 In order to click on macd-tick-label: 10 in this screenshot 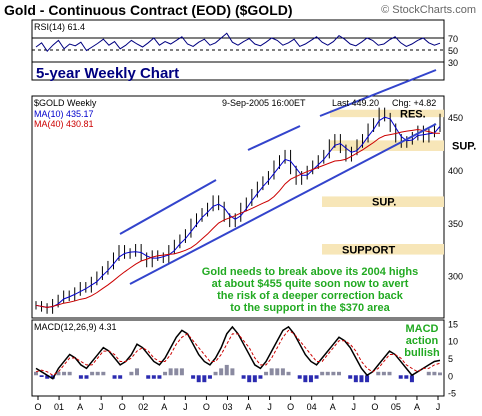, I will do `click(453, 342)`.